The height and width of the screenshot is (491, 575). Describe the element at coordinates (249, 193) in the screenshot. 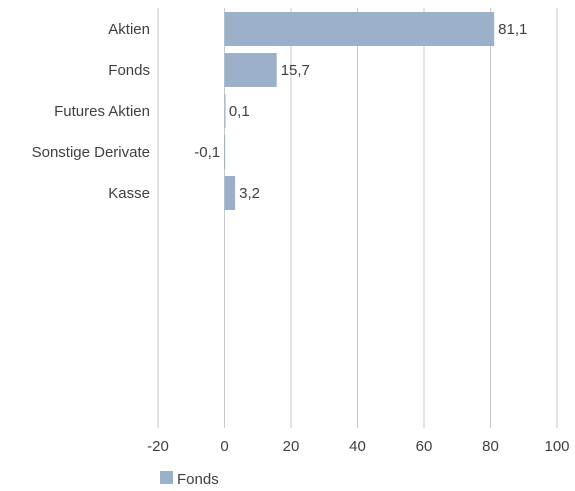

I see `value-label: 3,2` at that location.